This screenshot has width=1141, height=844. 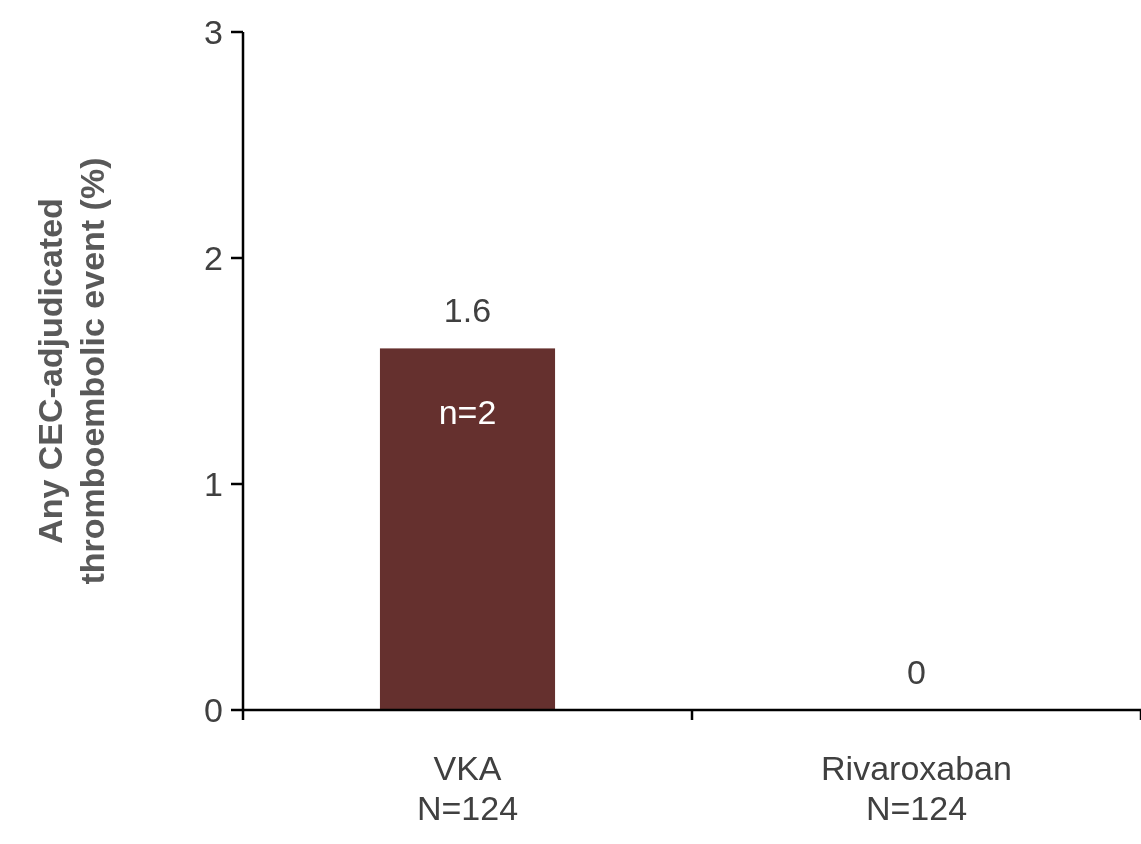 What do you see at coordinates (916, 672) in the screenshot?
I see `data-label: 0` at bounding box center [916, 672].